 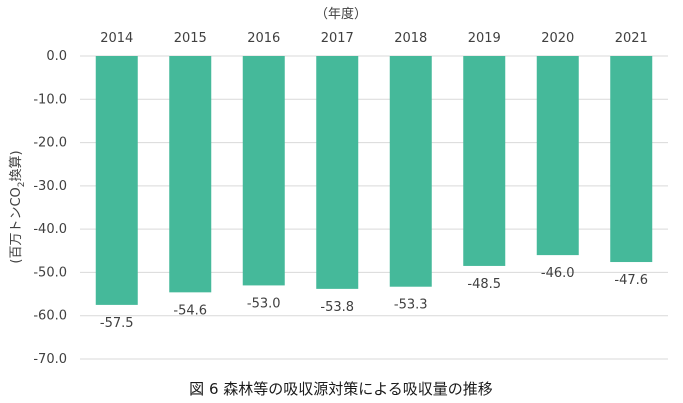 What do you see at coordinates (484, 38) in the screenshot?
I see `x-tick-label: 2019` at bounding box center [484, 38].